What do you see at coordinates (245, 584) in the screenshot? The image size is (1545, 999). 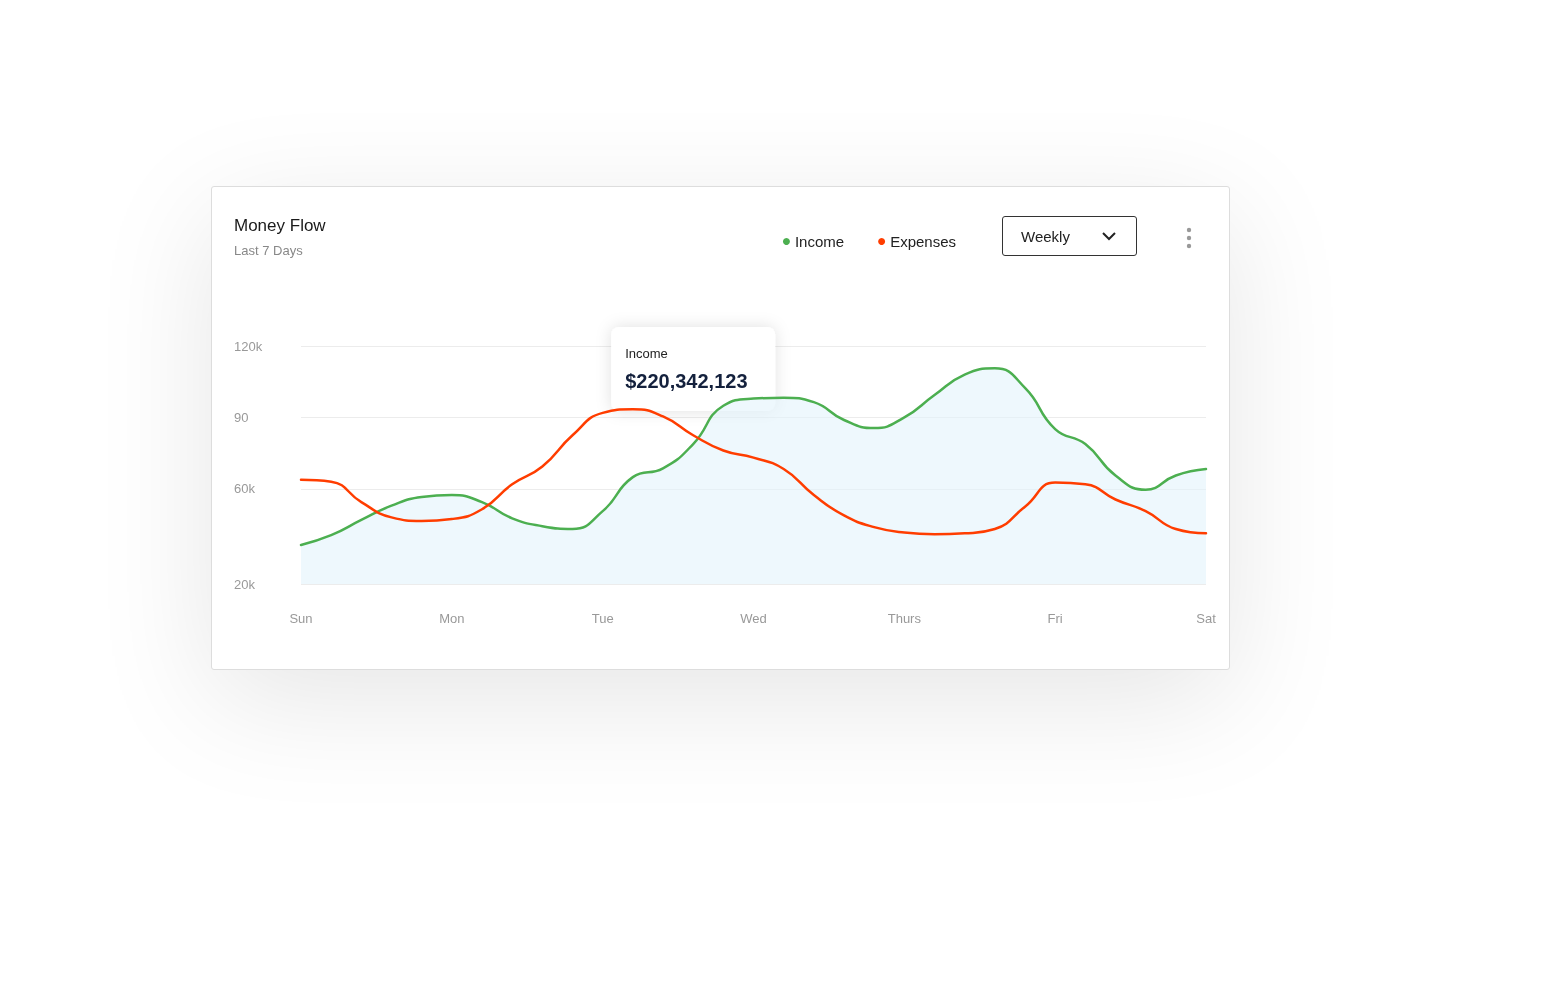 I see `y-tick-label: 20k` at bounding box center [245, 584].